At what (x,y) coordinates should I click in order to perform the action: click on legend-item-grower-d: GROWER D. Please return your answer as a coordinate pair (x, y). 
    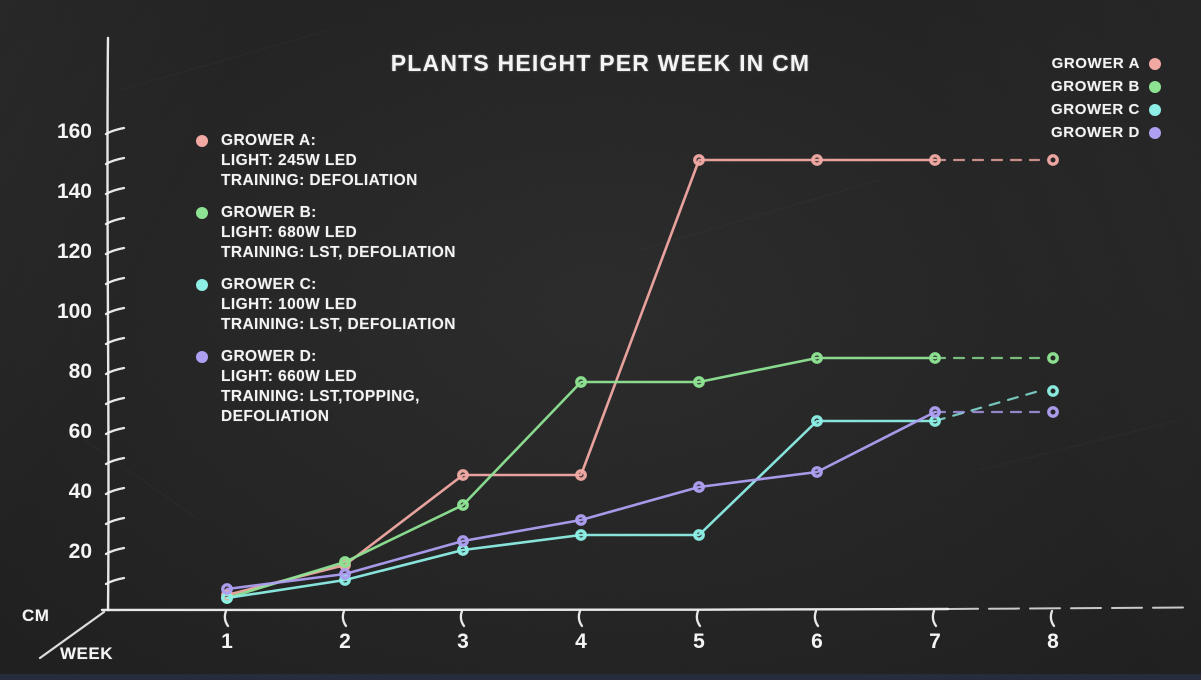
    Looking at the image, I should click on (1106, 132).